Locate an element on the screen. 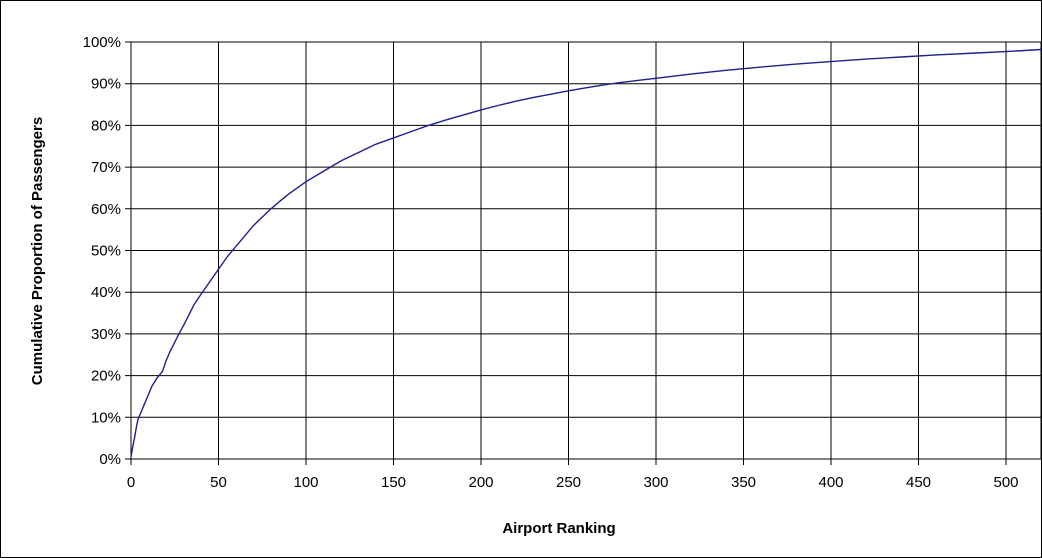  y-tick-labels: 0% 10% 20% 30% 40% 50% 60% 70% 80% 90% 100% is located at coordinates (102, 251).